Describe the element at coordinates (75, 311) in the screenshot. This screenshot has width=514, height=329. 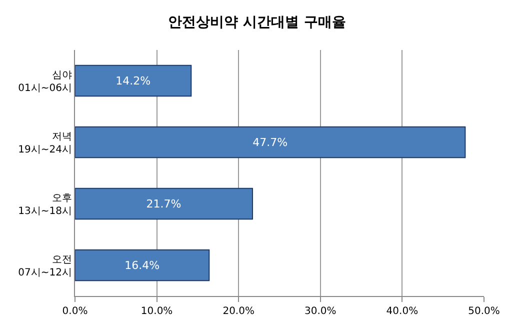
I see `x-tick-label: 0.0%` at that location.